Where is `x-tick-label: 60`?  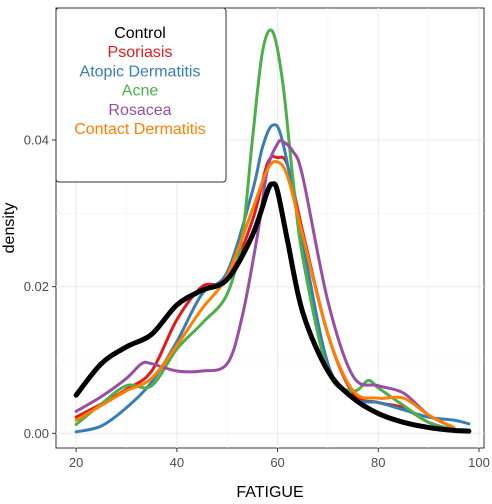 x-tick-label: 60 is located at coordinates (277, 462).